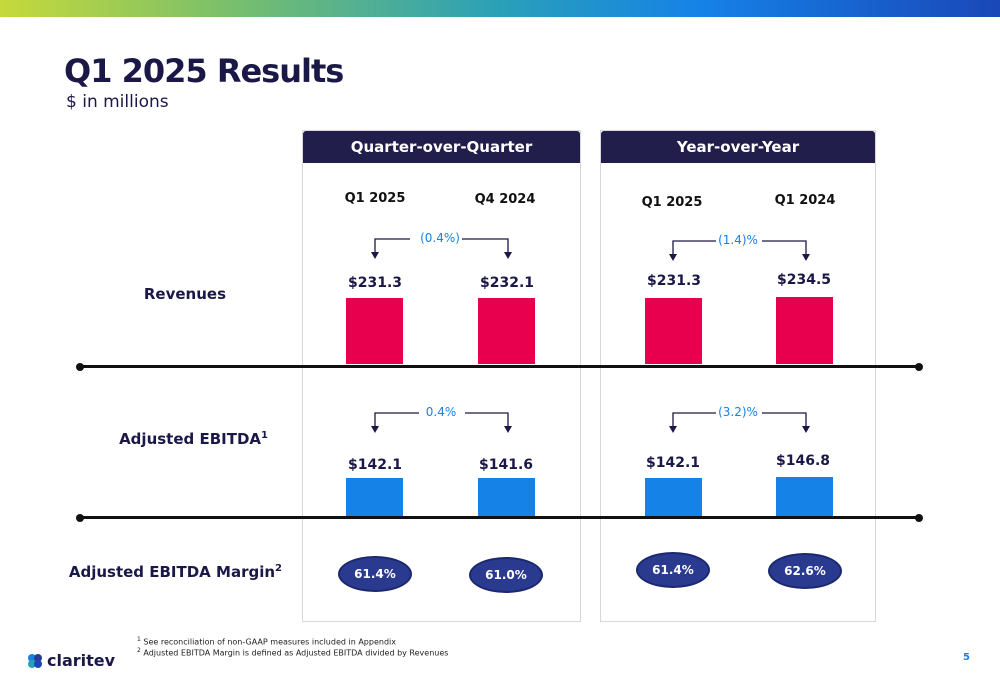 This screenshot has width=1000, height=685. I want to click on divider-line-ebitda, so click(500, 517).